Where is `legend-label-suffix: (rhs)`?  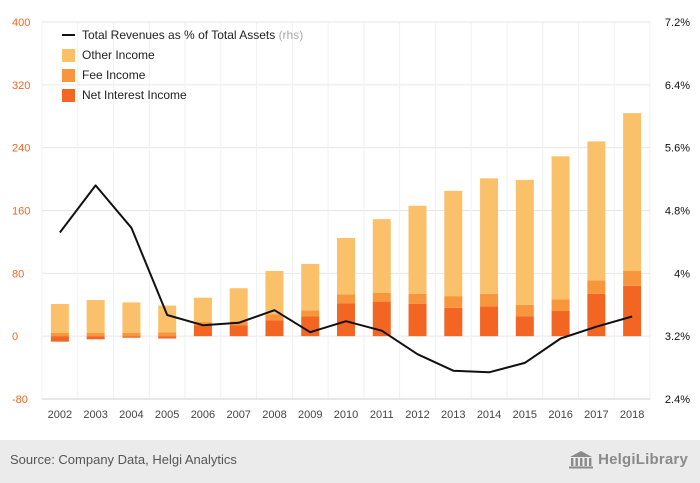 legend-label-suffix: (rhs) is located at coordinates (291, 35).